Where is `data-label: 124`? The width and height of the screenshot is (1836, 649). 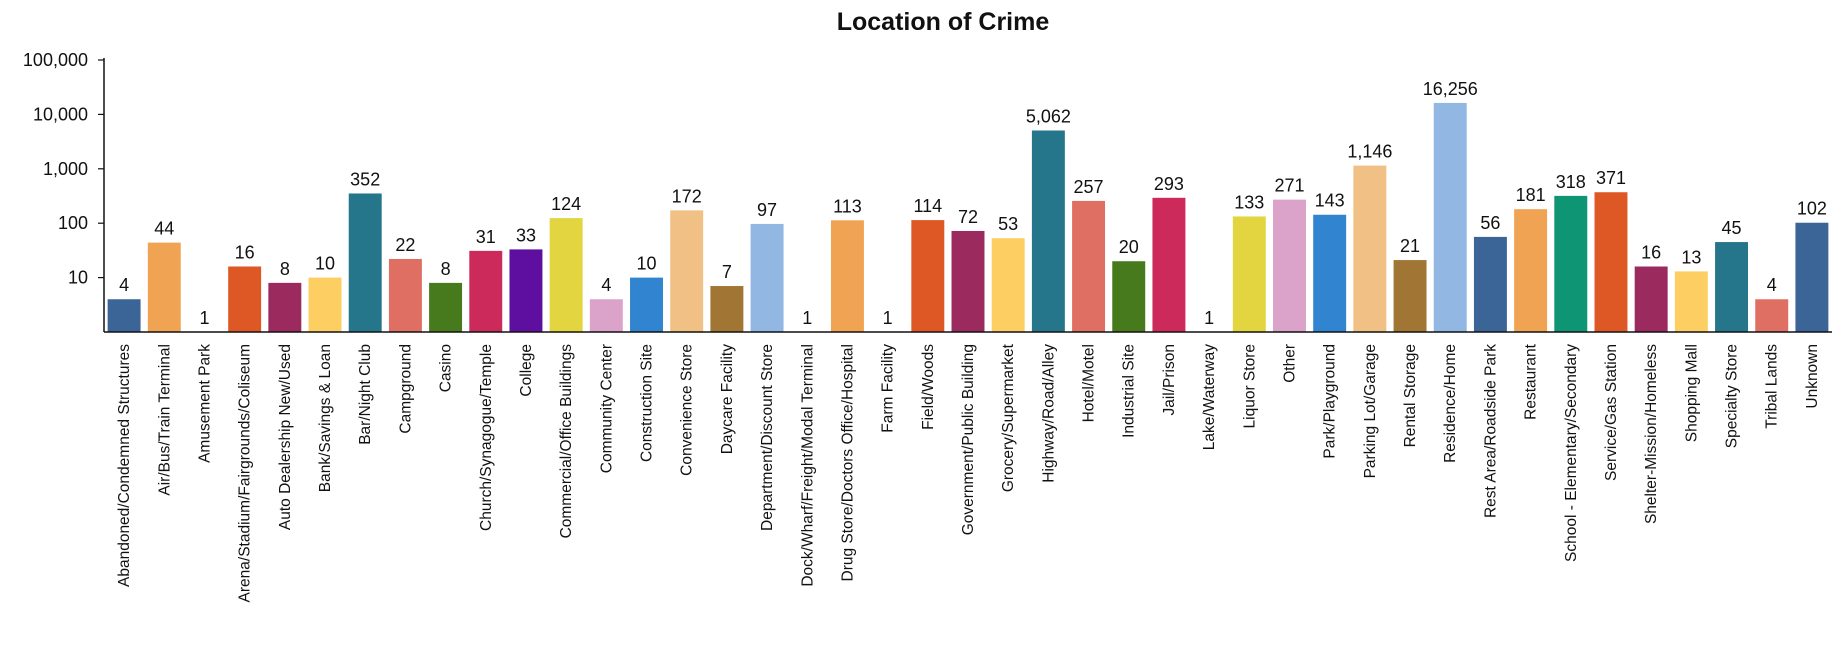
data-label: 124 is located at coordinates (566, 204).